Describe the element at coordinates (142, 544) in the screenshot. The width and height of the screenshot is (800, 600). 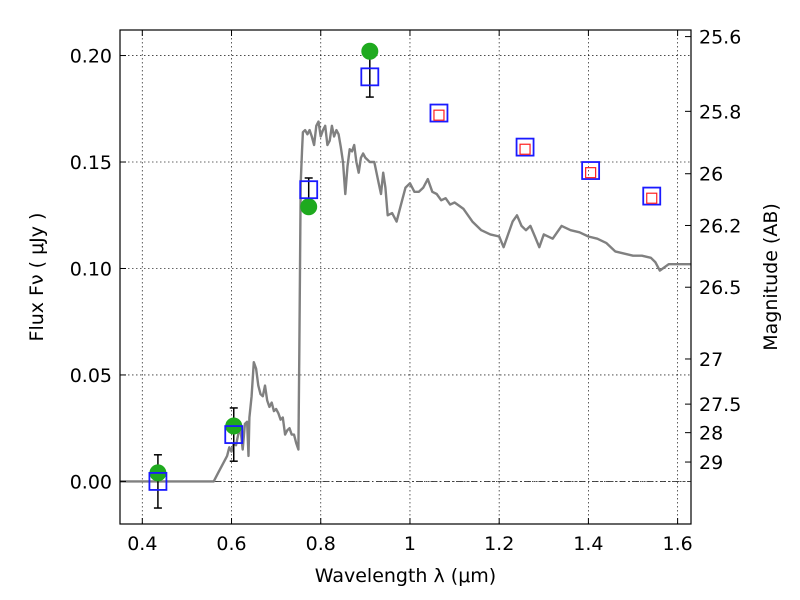
I see `x-tick-label: 0.4` at that location.